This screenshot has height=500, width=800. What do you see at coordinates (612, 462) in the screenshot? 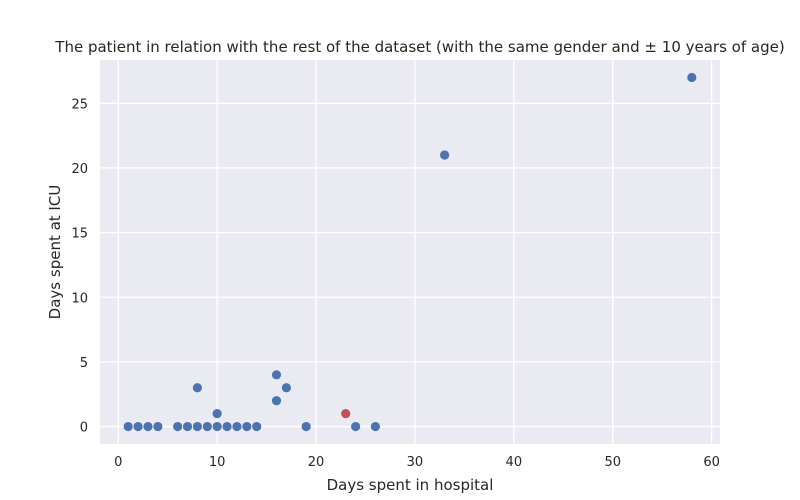
I see `x-tick-label: 50` at bounding box center [612, 462].